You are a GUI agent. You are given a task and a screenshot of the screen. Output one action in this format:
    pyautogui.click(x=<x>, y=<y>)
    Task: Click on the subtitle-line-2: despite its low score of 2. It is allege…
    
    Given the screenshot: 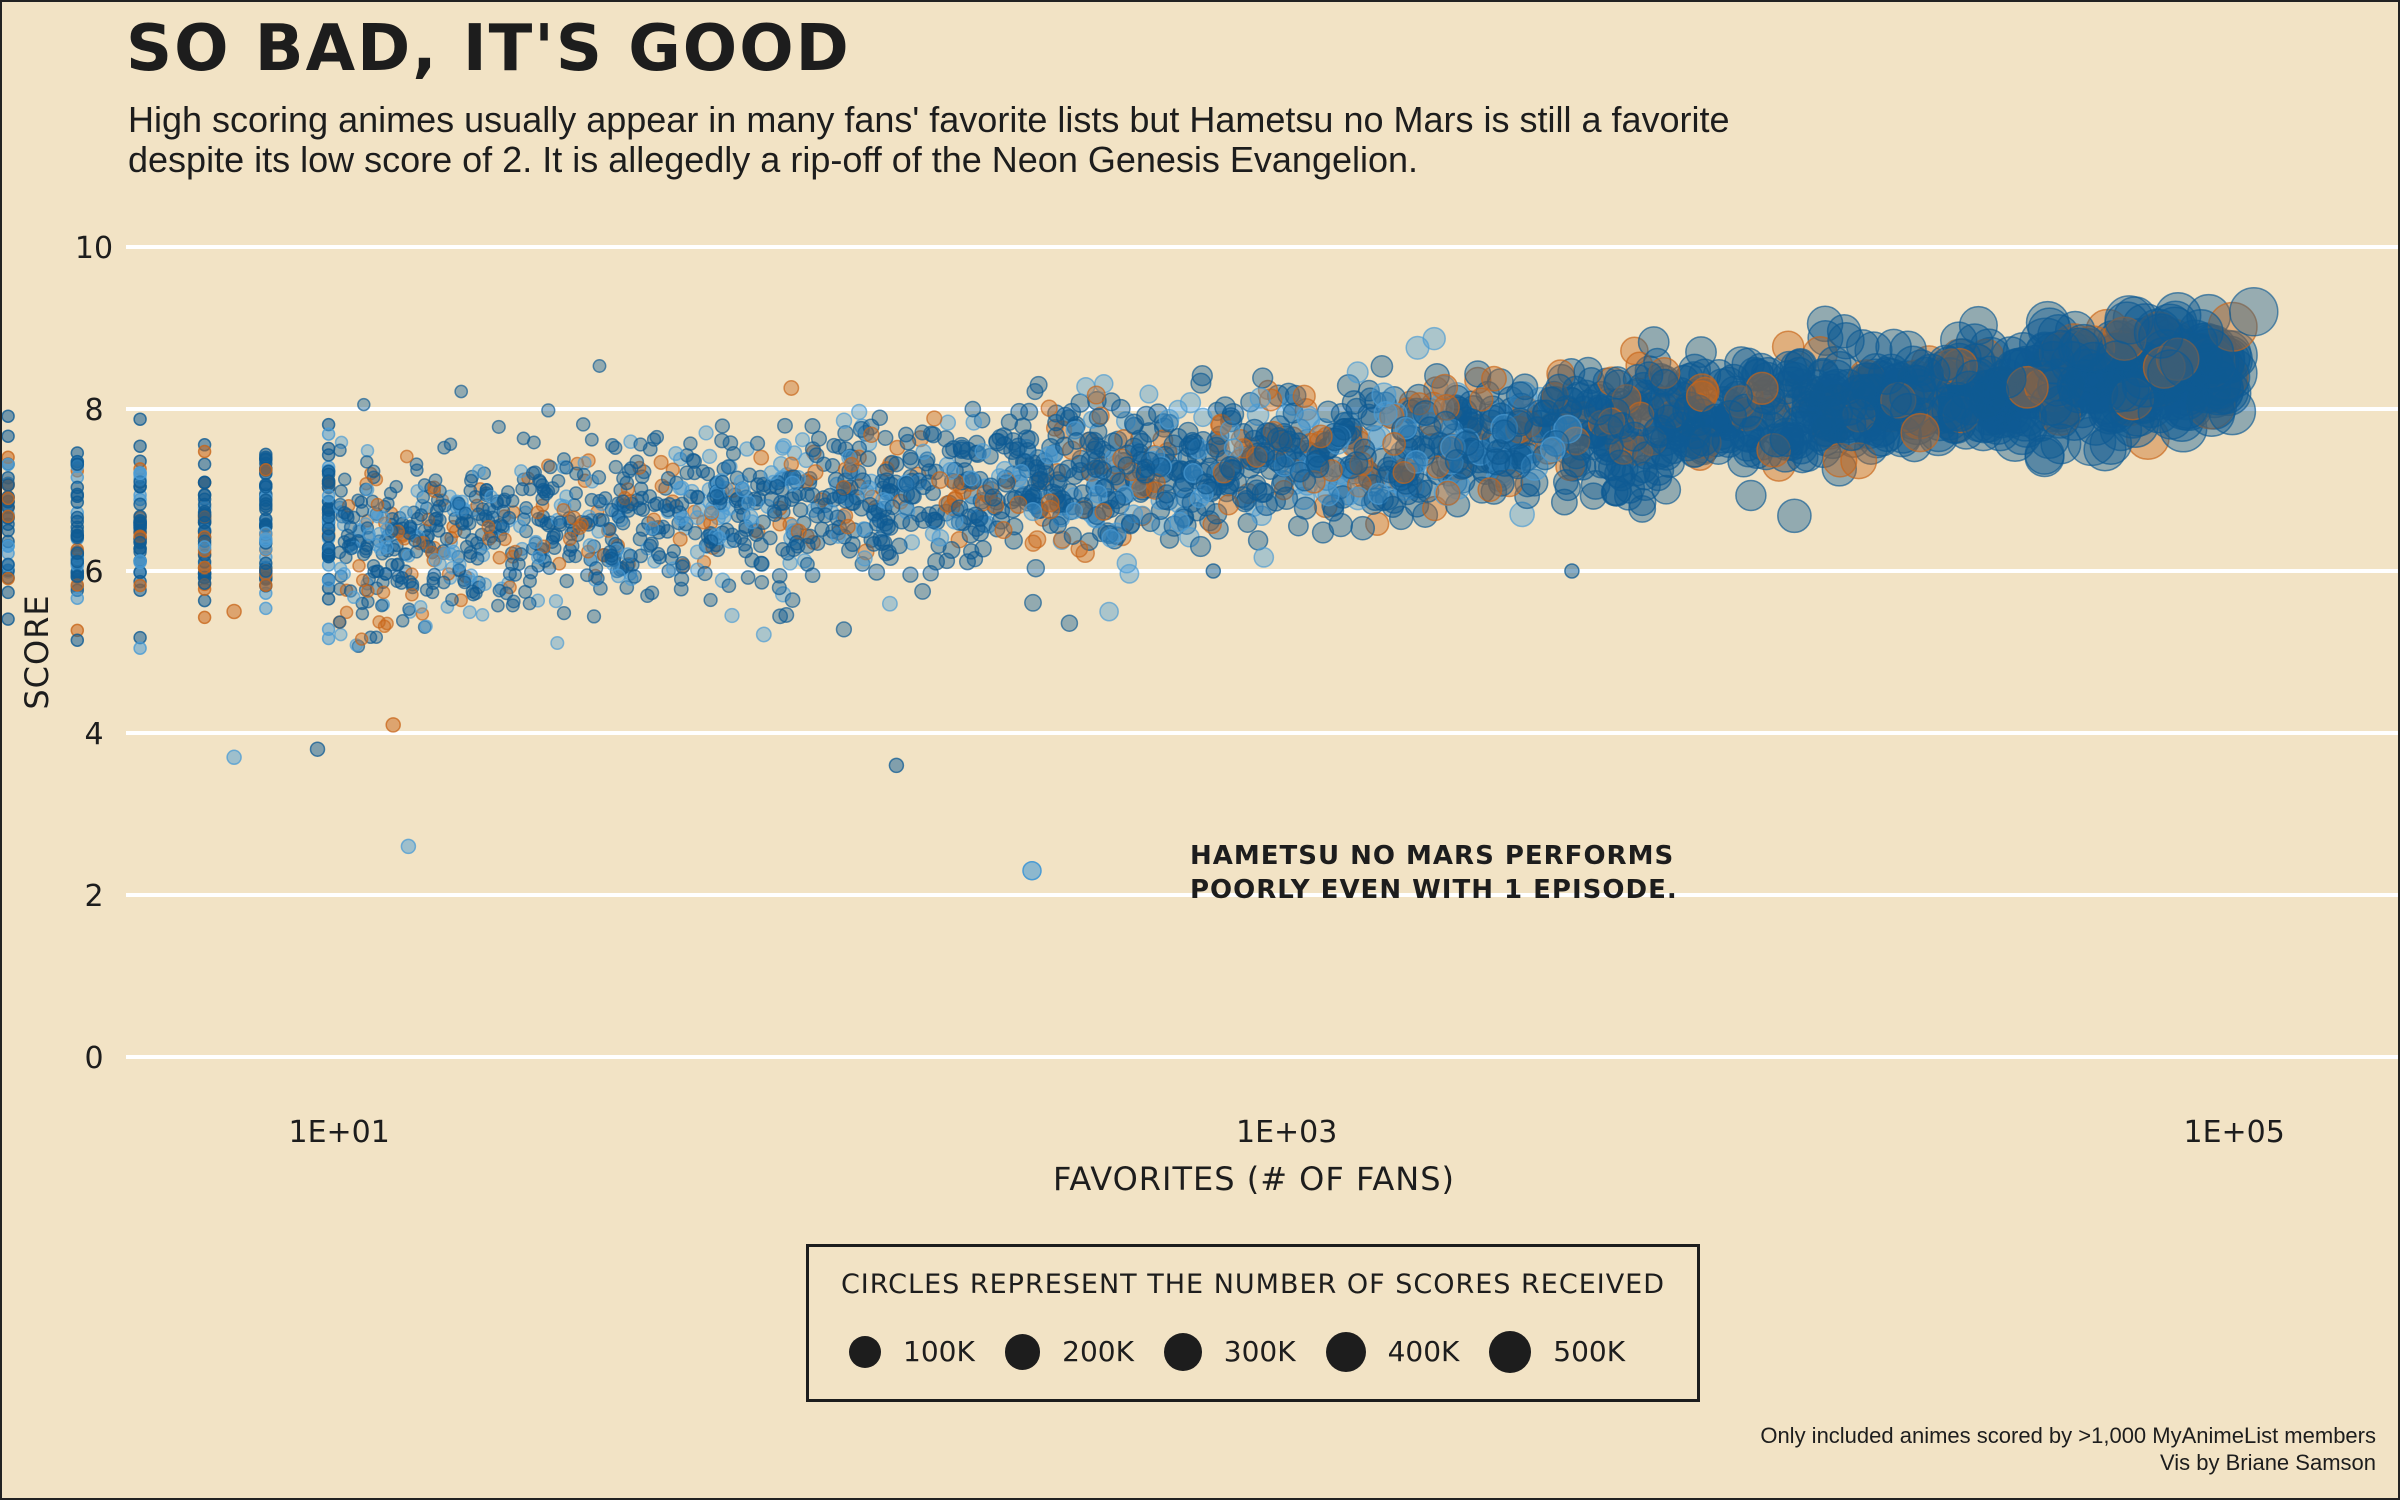 What is the action you would take?
    pyautogui.click(x=773, y=159)
    